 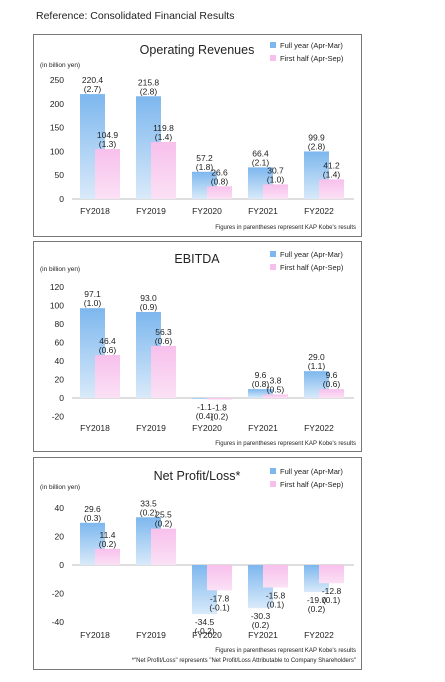 I want to click on legend-label: Full year (Apr-Mar), so click(x=311, y=471).